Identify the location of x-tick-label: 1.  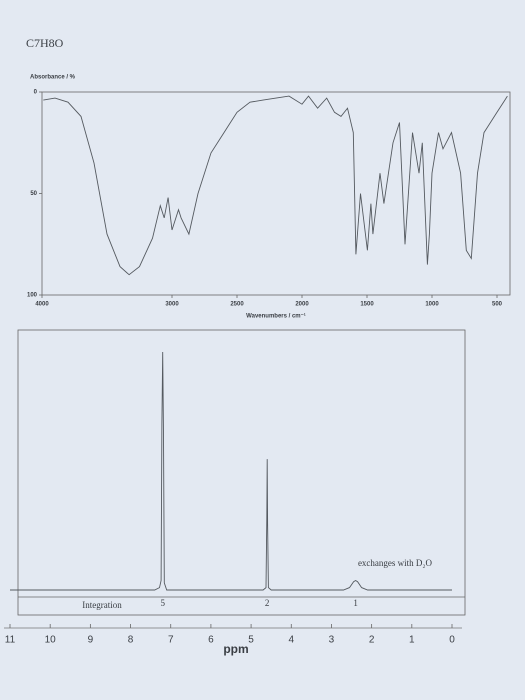
(412, 640).